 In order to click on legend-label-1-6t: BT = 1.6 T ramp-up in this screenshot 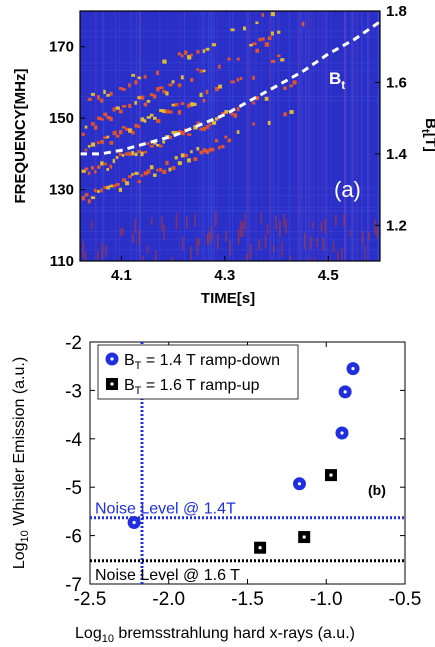, I will do `click(192, 387)`.